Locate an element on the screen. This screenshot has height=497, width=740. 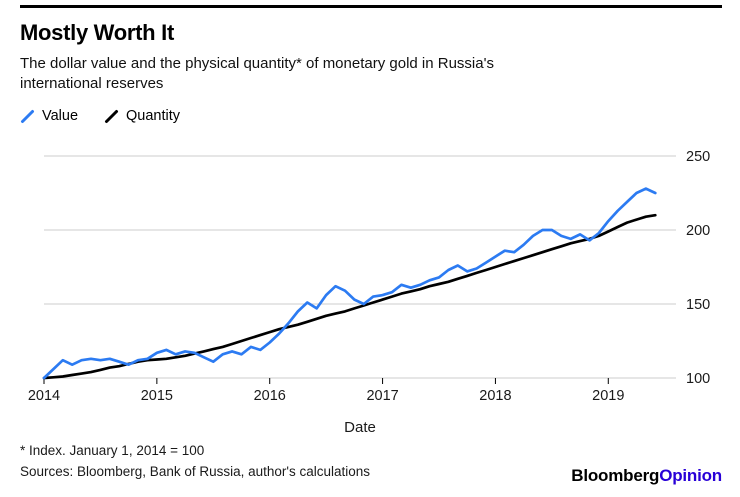
quantity-series-swatch-icon is located at coordinates (112, 116).